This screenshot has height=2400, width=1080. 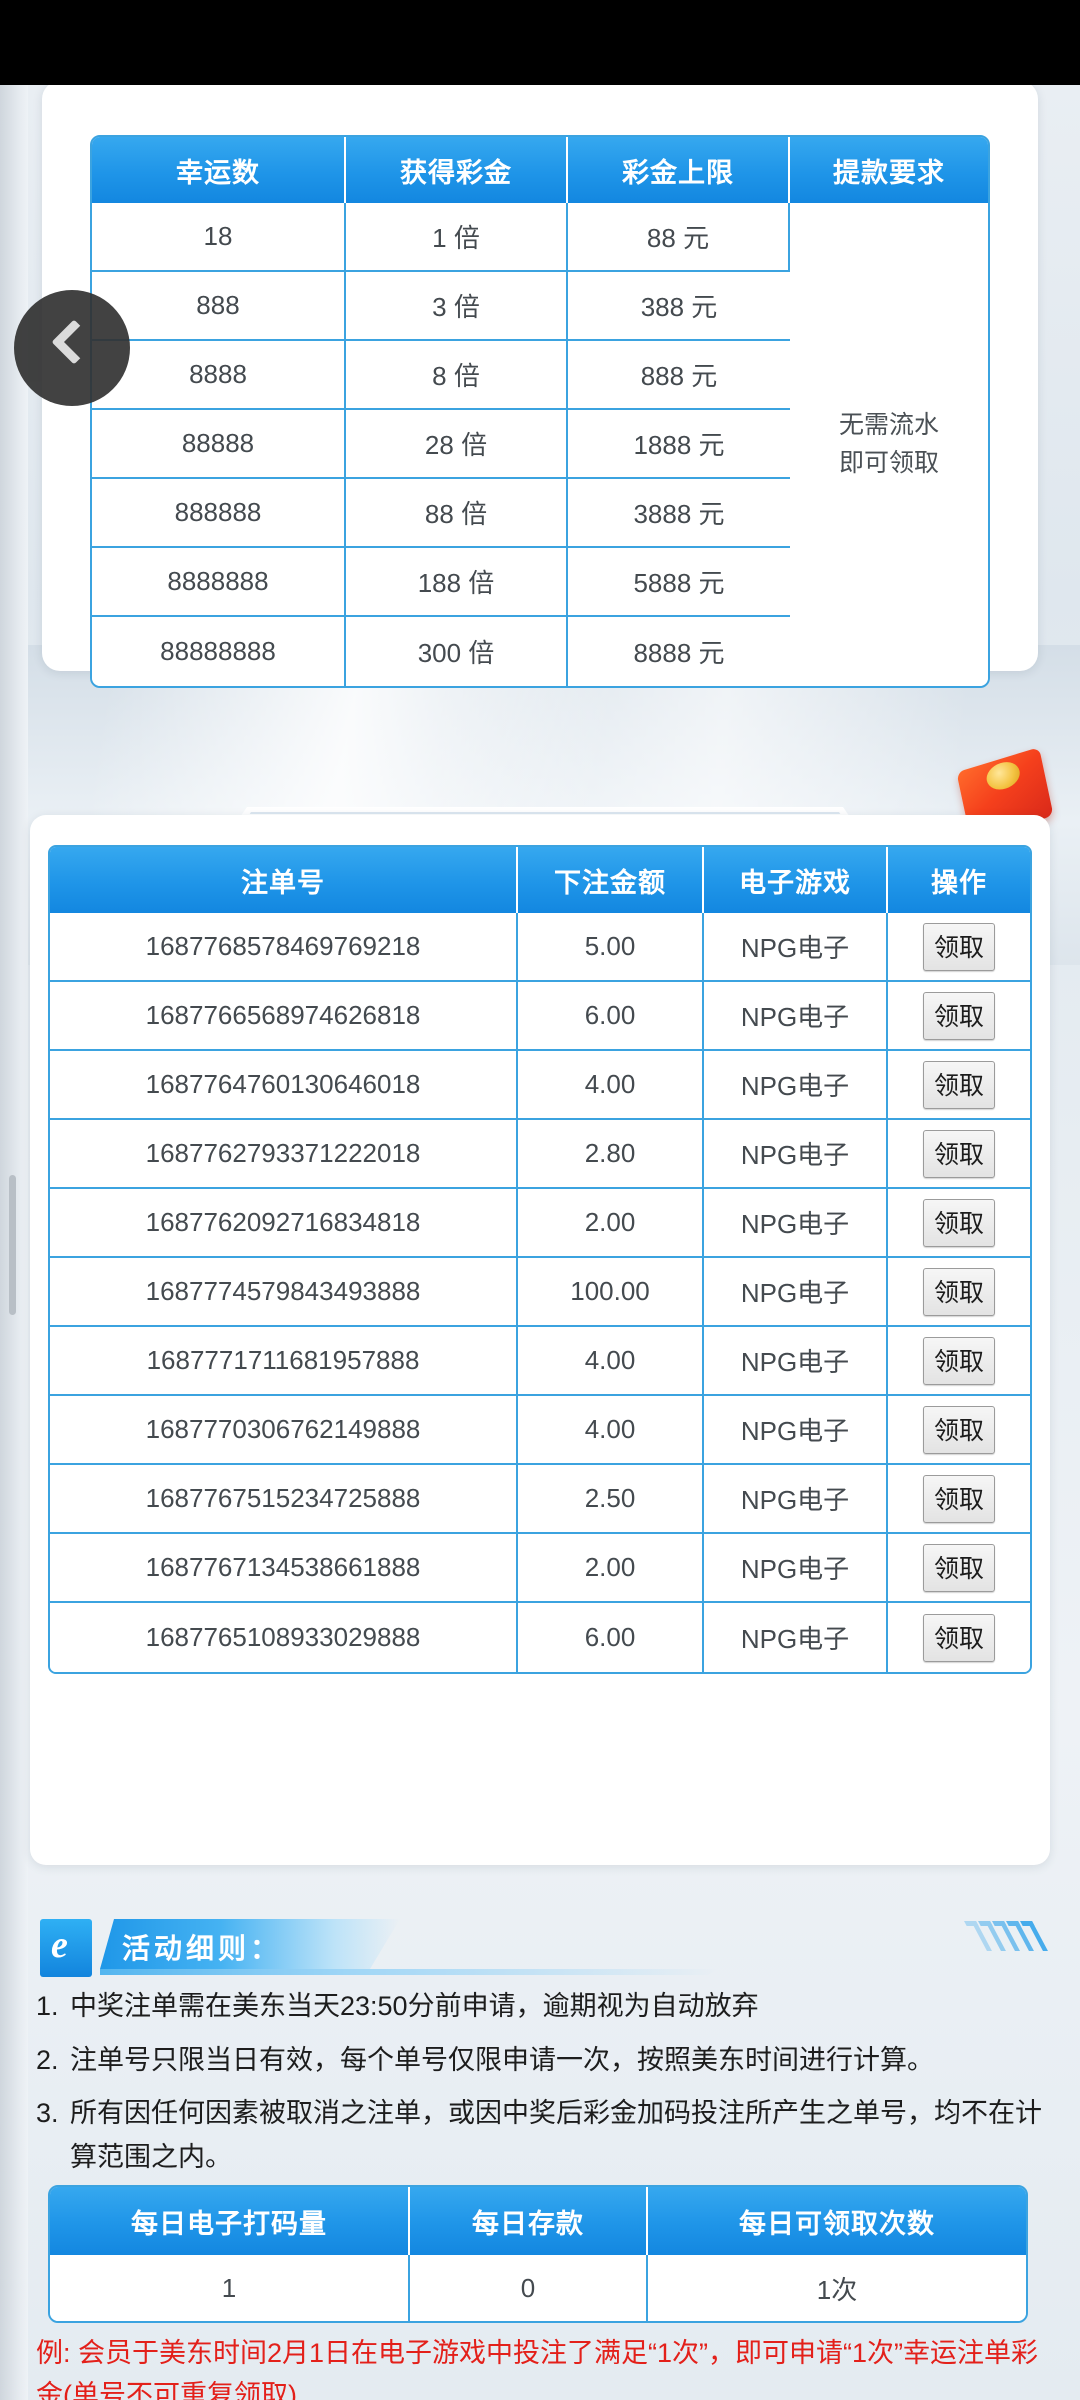 I want to click on table-row: 1687767515234725888 2.50 NPG电子 领取, so click(x=540, y=1499).